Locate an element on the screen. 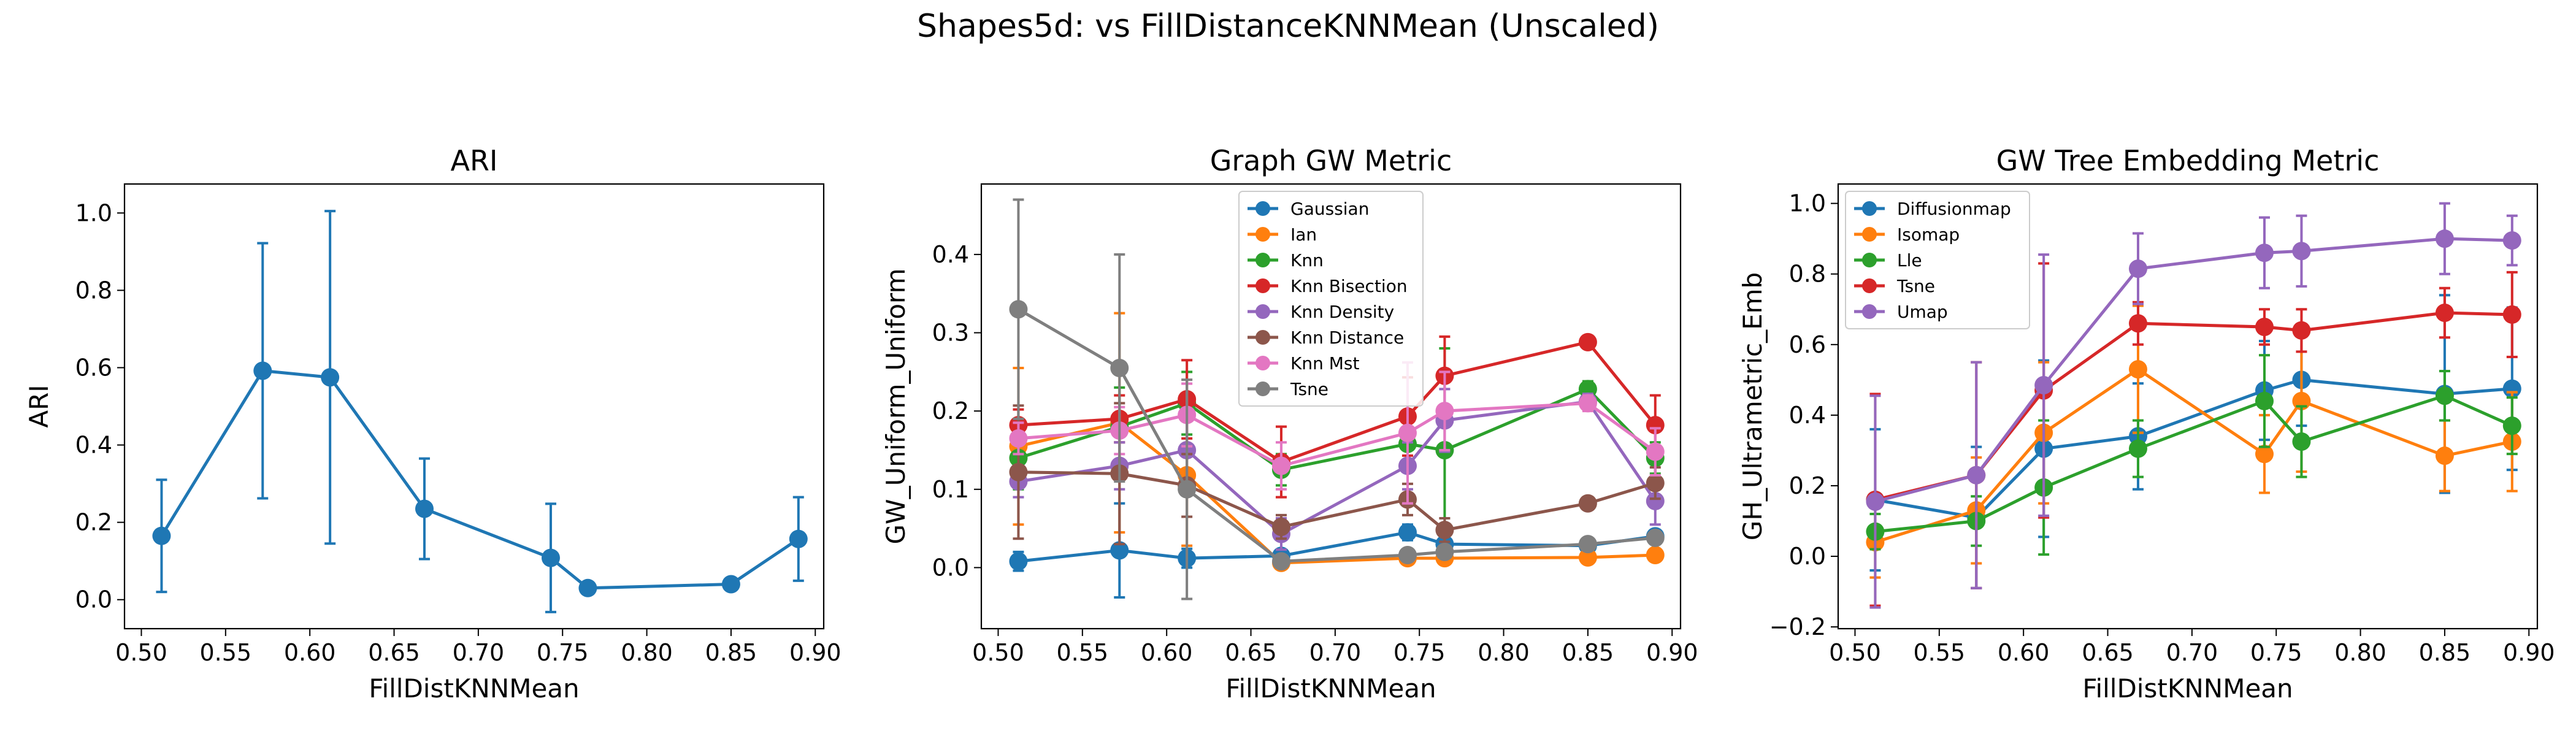  chart-title: Graph GW Metric is located at coordinates (1331, 160).